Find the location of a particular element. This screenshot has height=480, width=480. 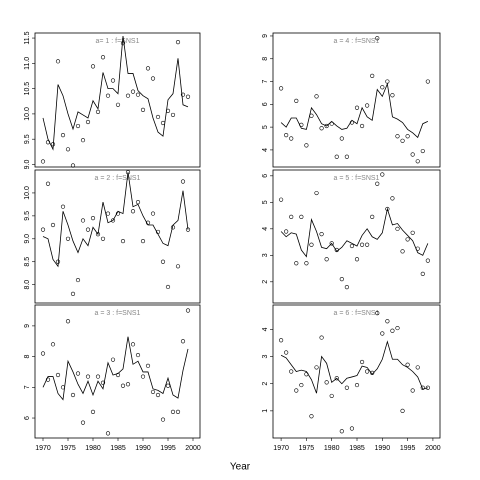

panel-title: a = 6 : f=SNS1 is located at coordinates (357, 313).